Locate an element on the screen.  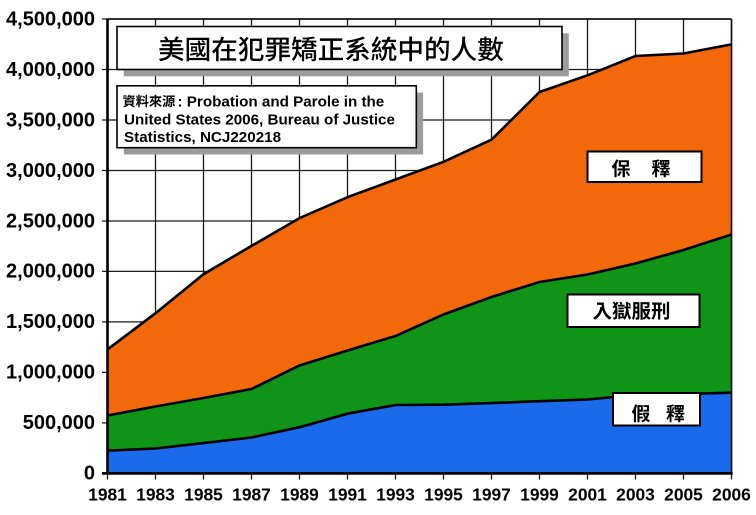
svg-text:United States 2006, Bureau of: United States 2006, Bureau of Justice is located at coordinates (259, 120).